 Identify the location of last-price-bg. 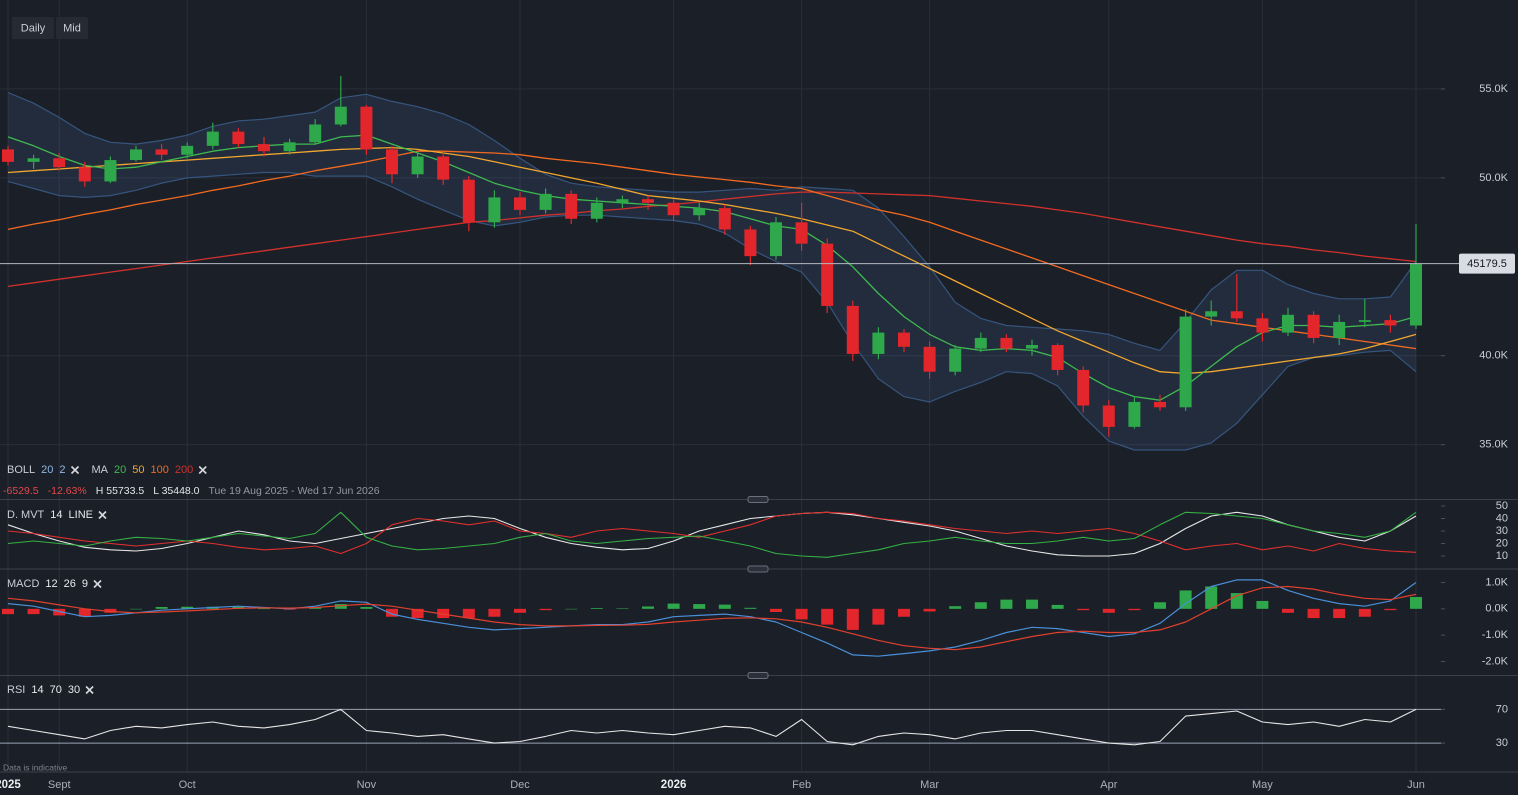
(1487, 263).